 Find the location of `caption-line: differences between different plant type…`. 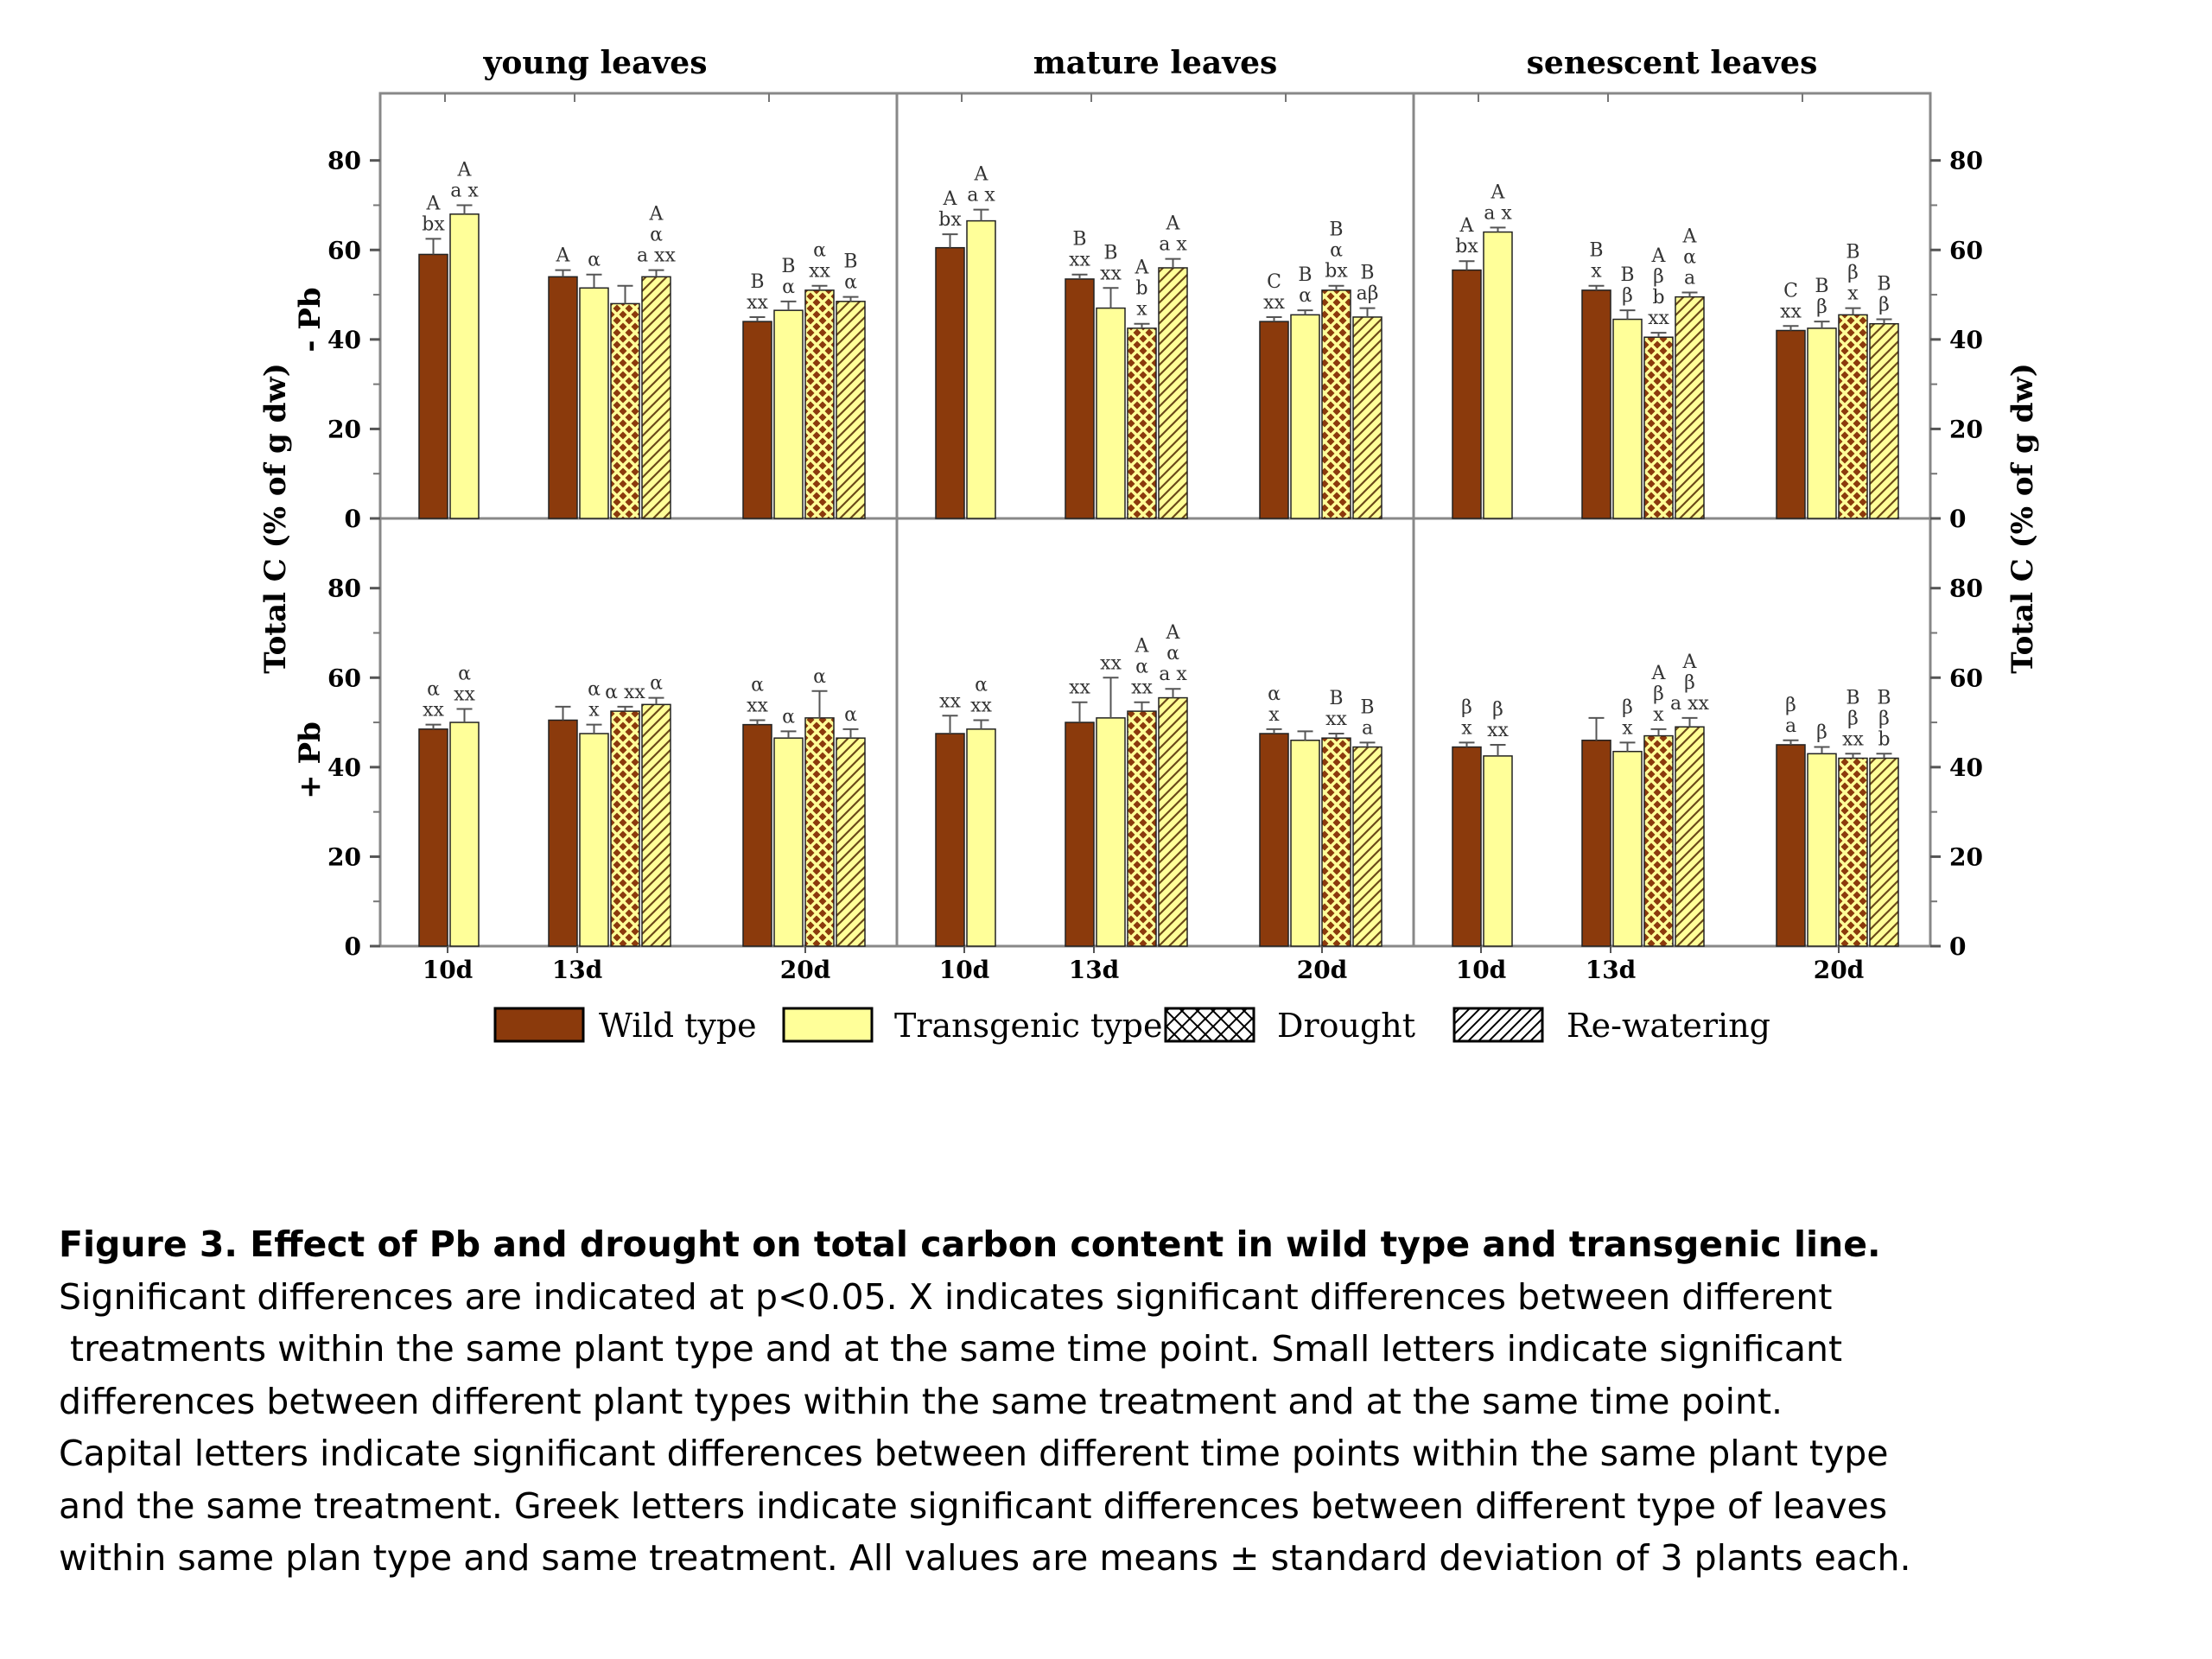

caption-line: differences between different plant type… is located at coordinates (921, 1401).